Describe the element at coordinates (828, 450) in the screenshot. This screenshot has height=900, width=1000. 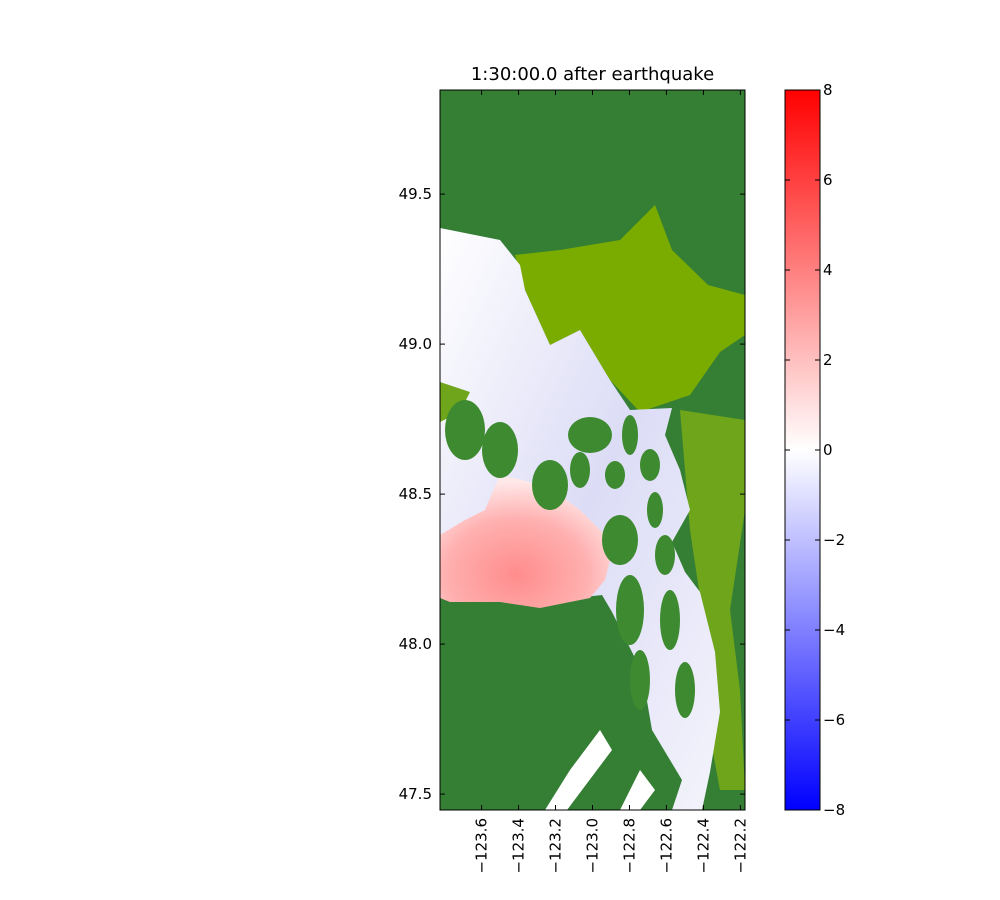
I see `colorbar-tick-label: 0` at that location.